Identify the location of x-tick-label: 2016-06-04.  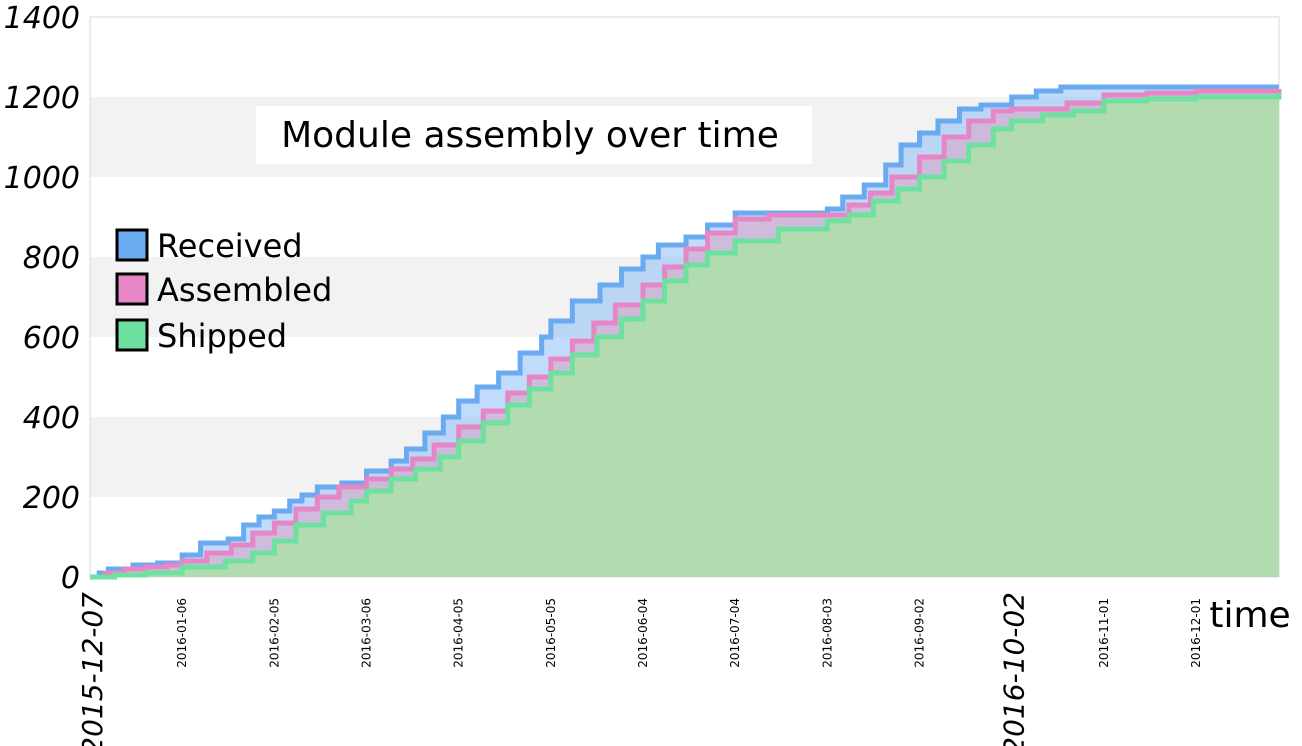
(643, 633).